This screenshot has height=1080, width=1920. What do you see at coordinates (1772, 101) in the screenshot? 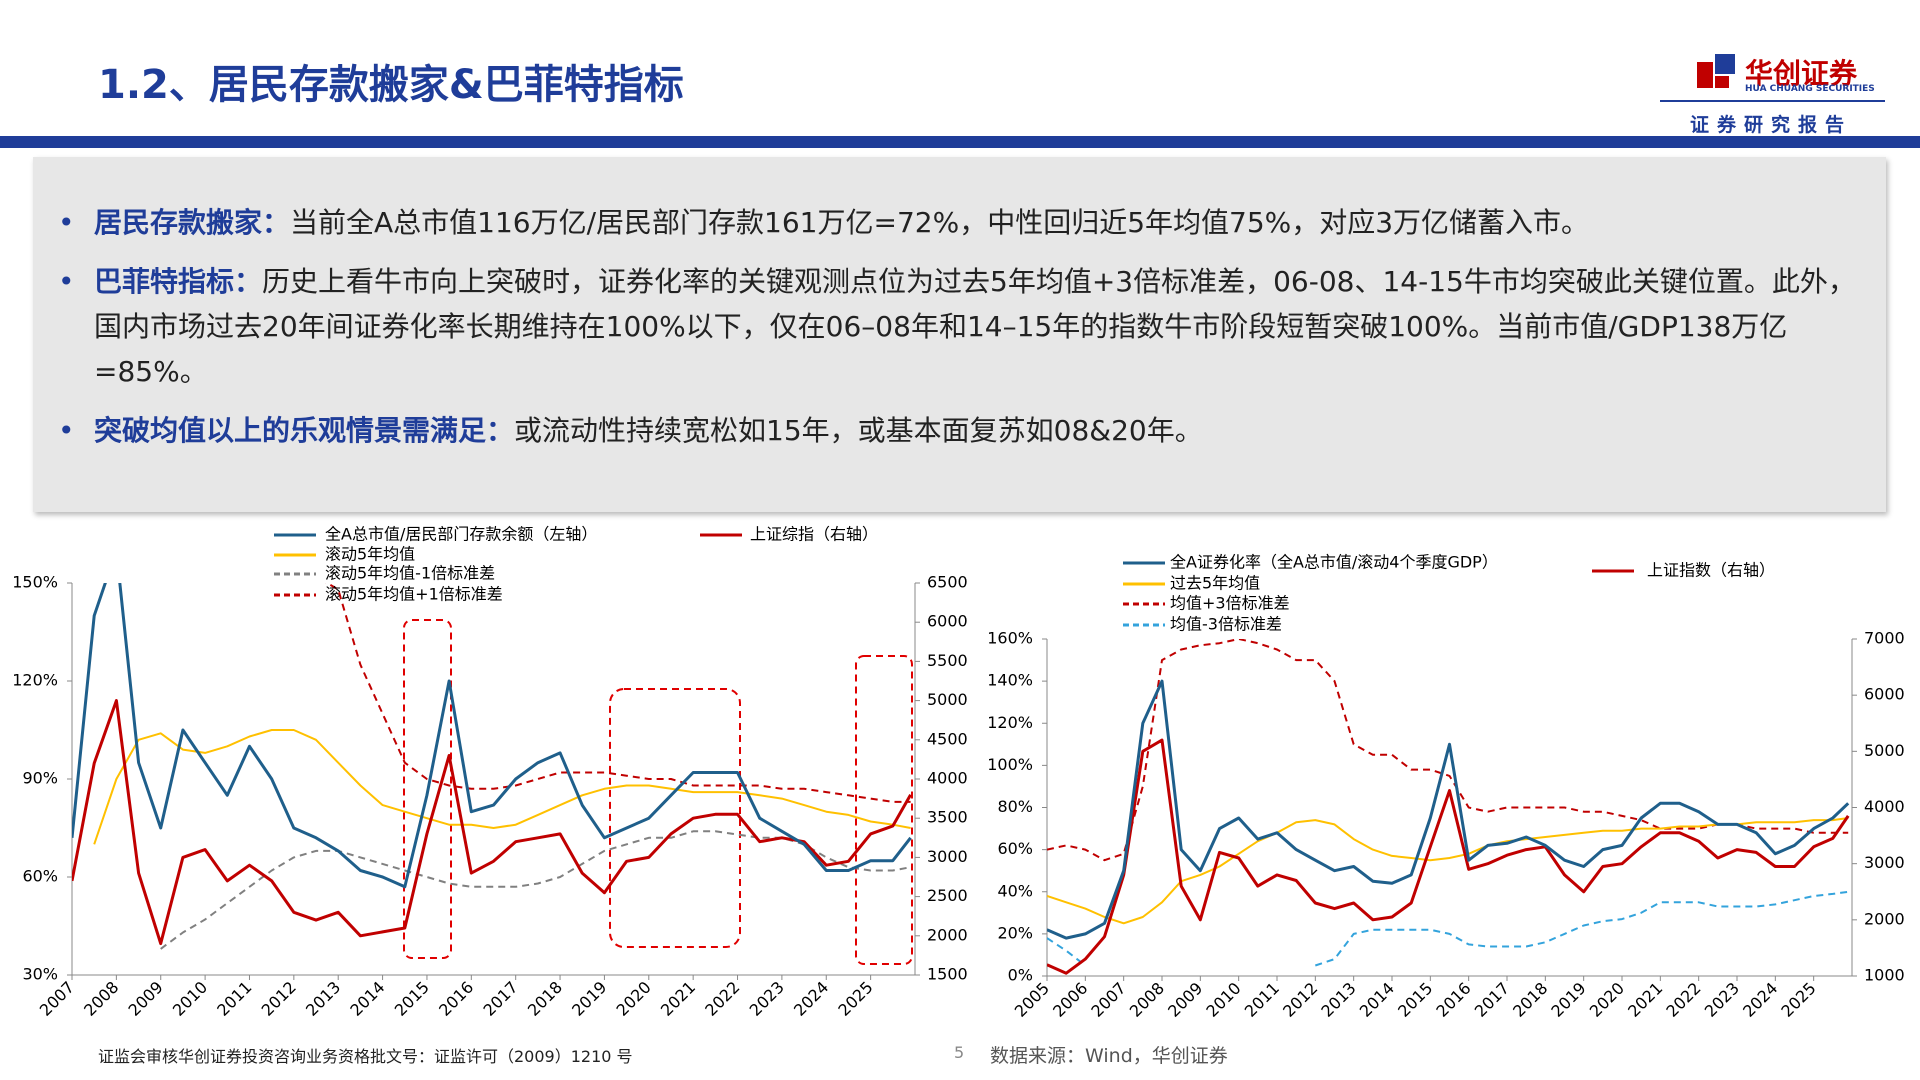
I see `rule` at bounding box center [1772, 101].